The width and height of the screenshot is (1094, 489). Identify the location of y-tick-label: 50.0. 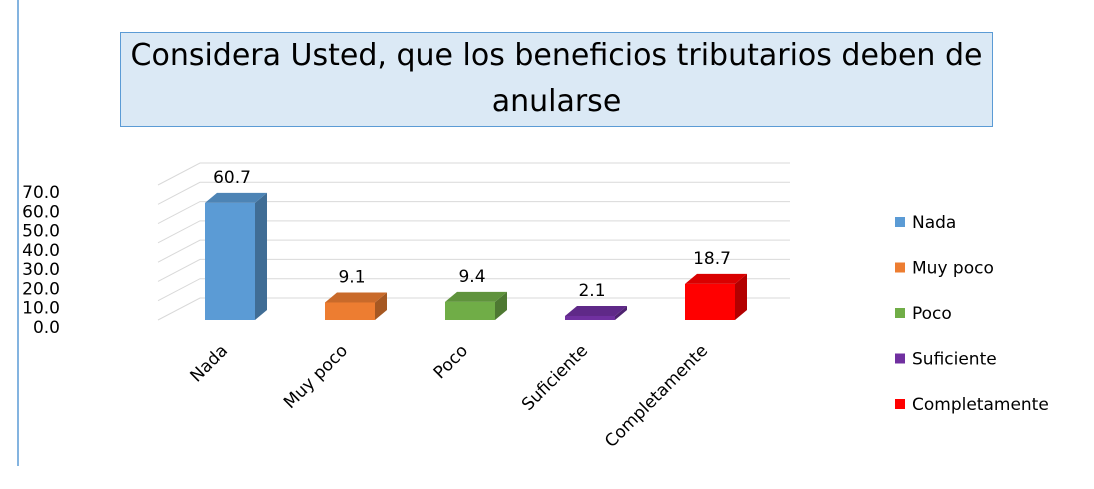
(41, 232).